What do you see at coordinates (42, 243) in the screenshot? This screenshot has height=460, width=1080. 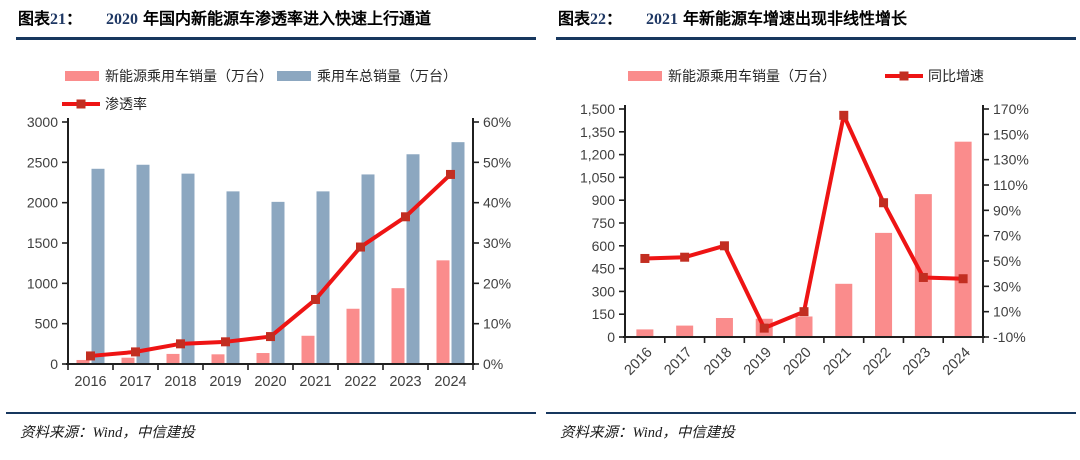 I see `left-axis-label: 1500` at bounding box center [42, 243].